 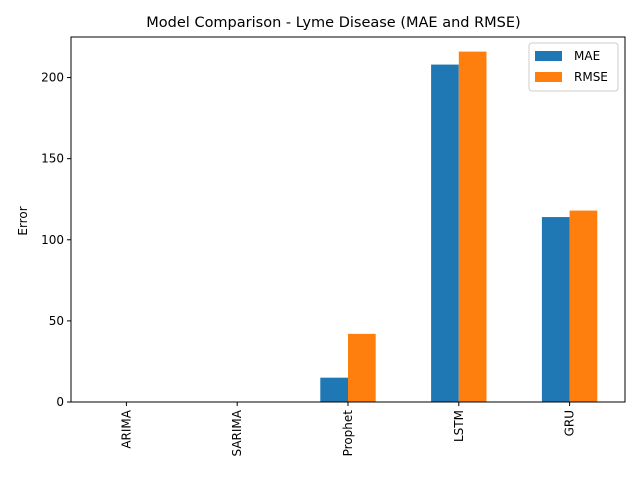 I want to click on x-tick-label: SARIMA, so click(x=237, y=432).